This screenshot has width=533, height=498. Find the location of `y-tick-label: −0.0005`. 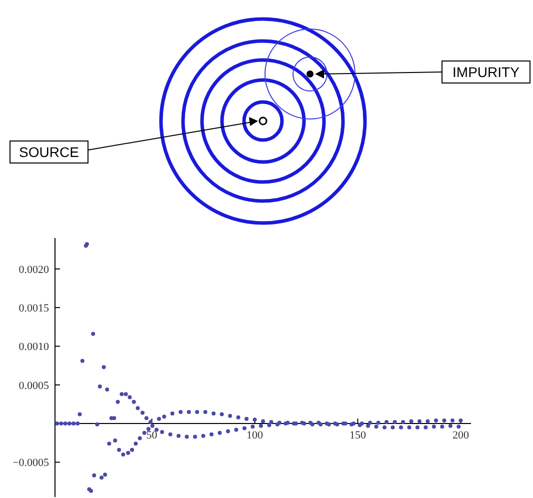

y-tick-label: −0.0005 is located at coordinates (31, 463).